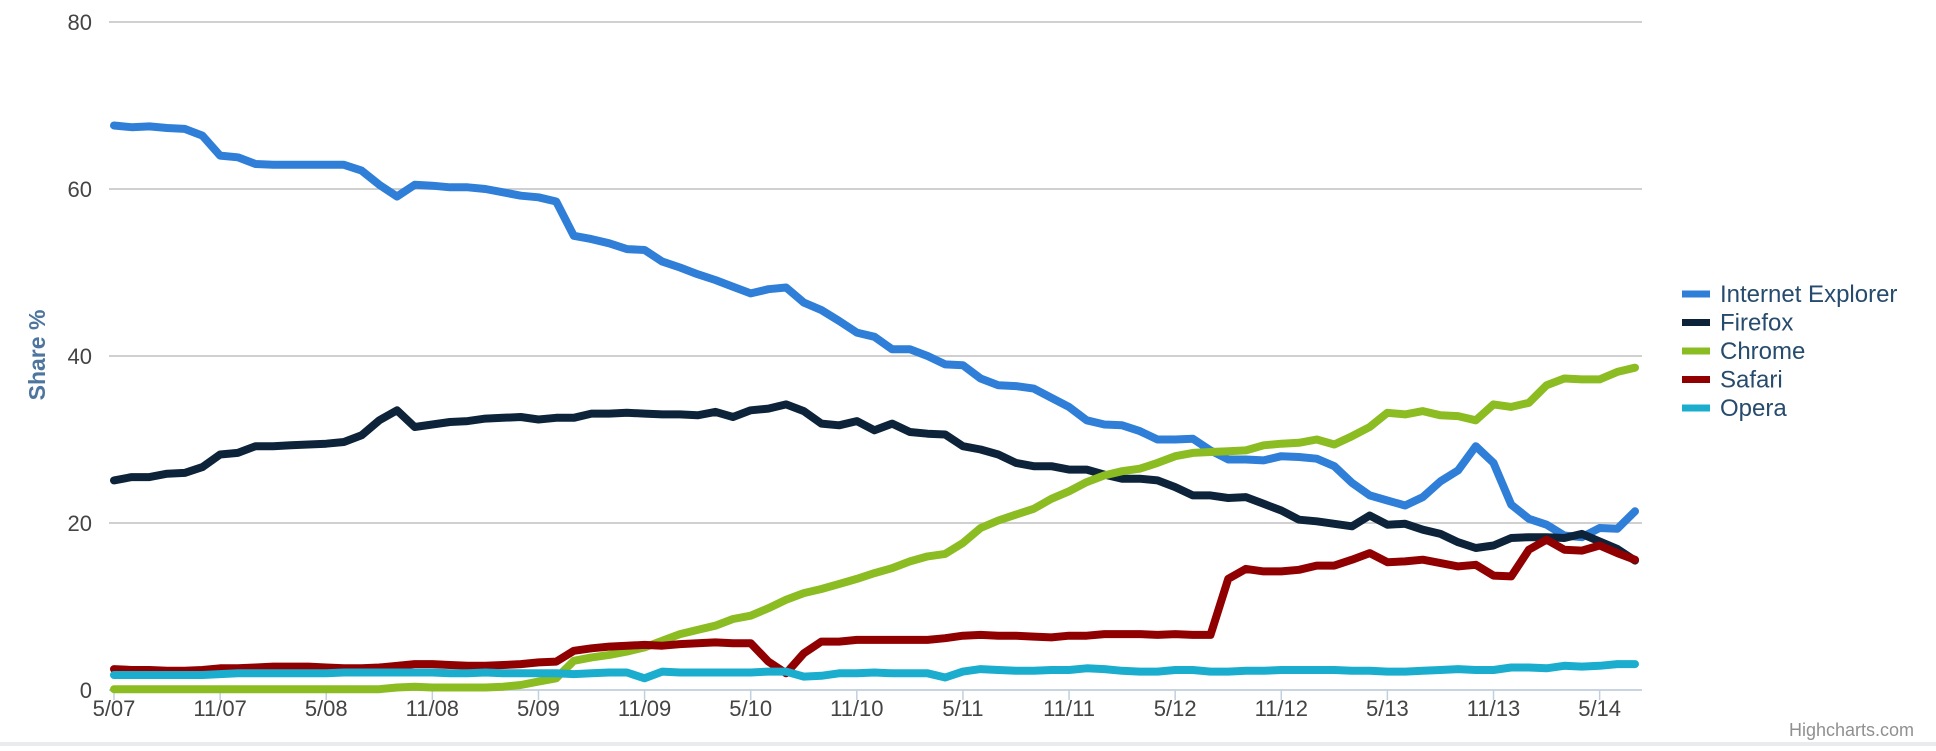  What do you see at coordinates (1281, 708) in the screenshot?
I see `x-tick-label: 11/12` at bounding box center [1281, 708].